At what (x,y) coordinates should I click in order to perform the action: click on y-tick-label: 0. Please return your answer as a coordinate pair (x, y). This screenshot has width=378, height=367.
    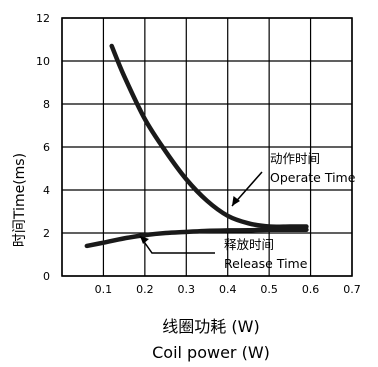
    Looking at the image, I should click on (46, 276).